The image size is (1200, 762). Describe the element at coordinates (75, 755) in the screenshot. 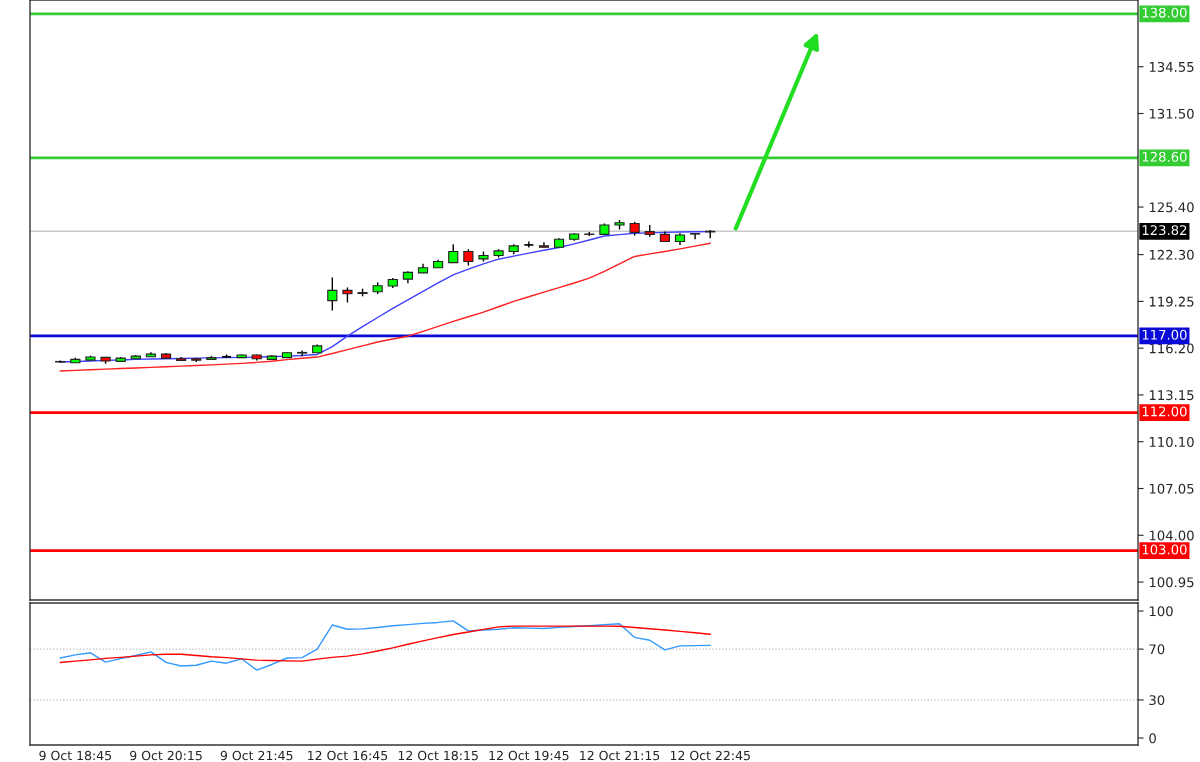

I see `x-tick-label: 9 Oct 18:45` at that location.